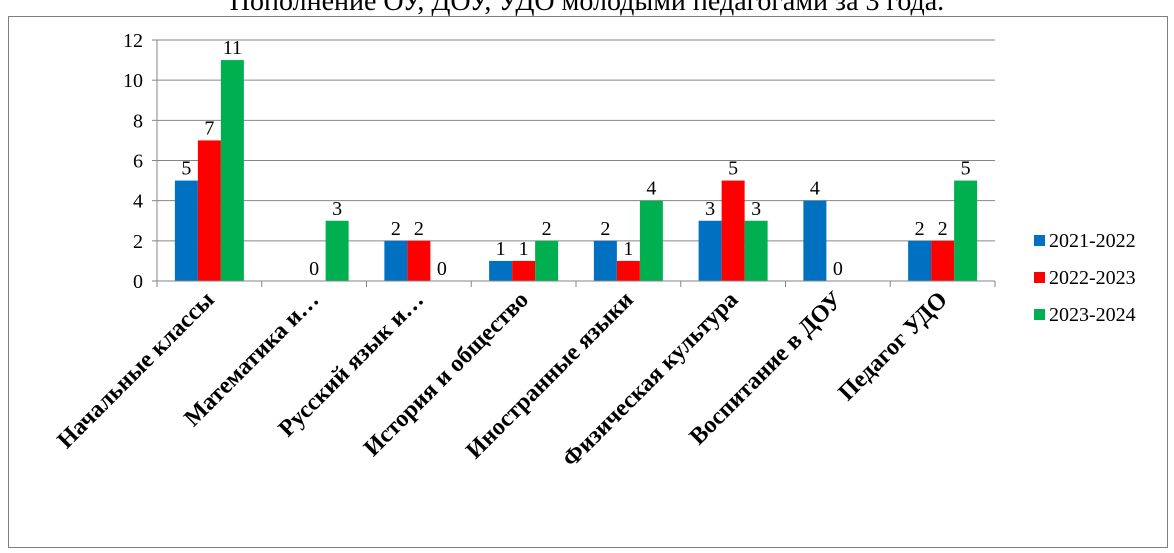  Describe the element at coordinates (893, 346) in the screenshot. I see `category-label: Педагог УДО` at that location.